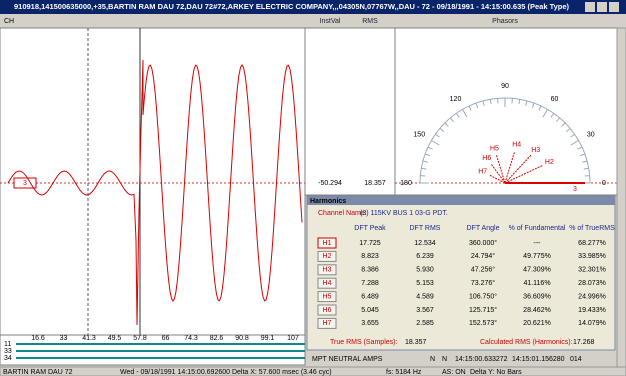  What do you see at coordinates (8, 358) in the screenshot?
I see `channel-row-label: 34` at bounding box center [8, 358].